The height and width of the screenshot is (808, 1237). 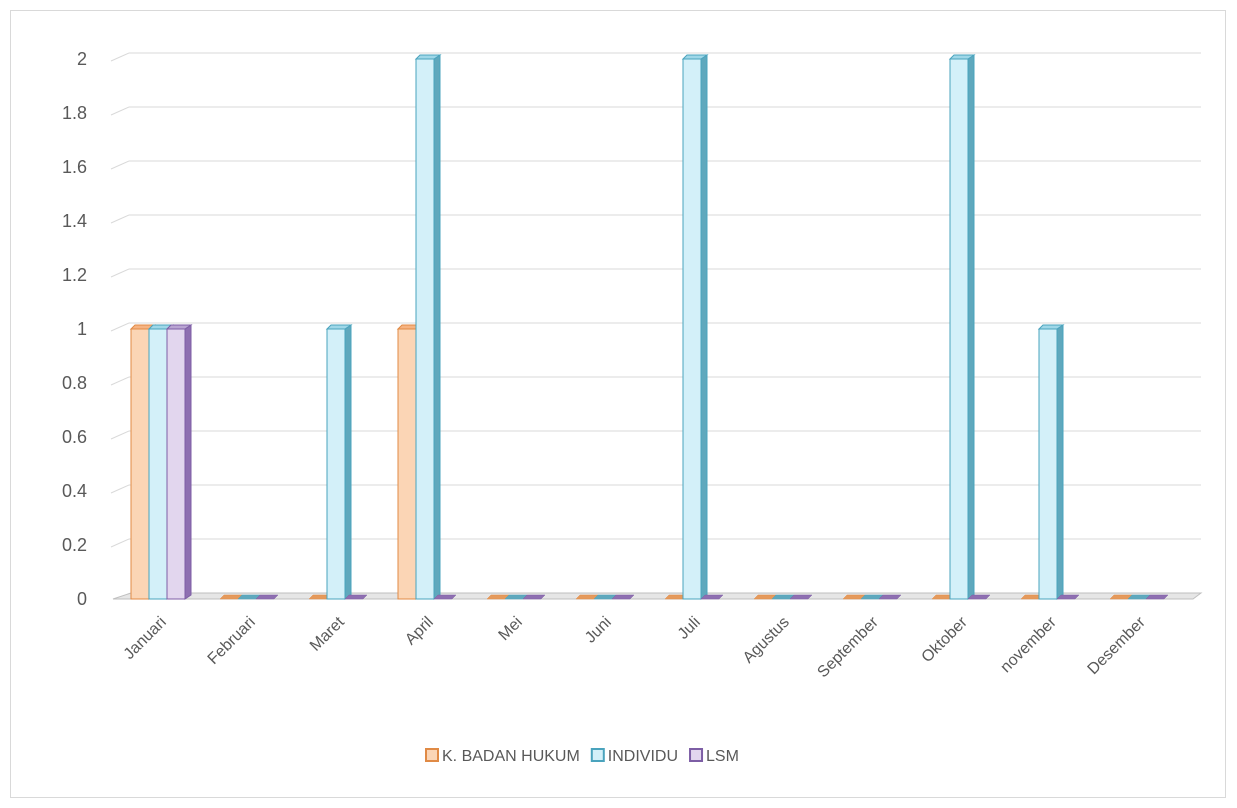 What do you see at coordinates (598, 630) in the screenshot?
I see `x-tick-label: Juni` at bounding box center [598, 630].